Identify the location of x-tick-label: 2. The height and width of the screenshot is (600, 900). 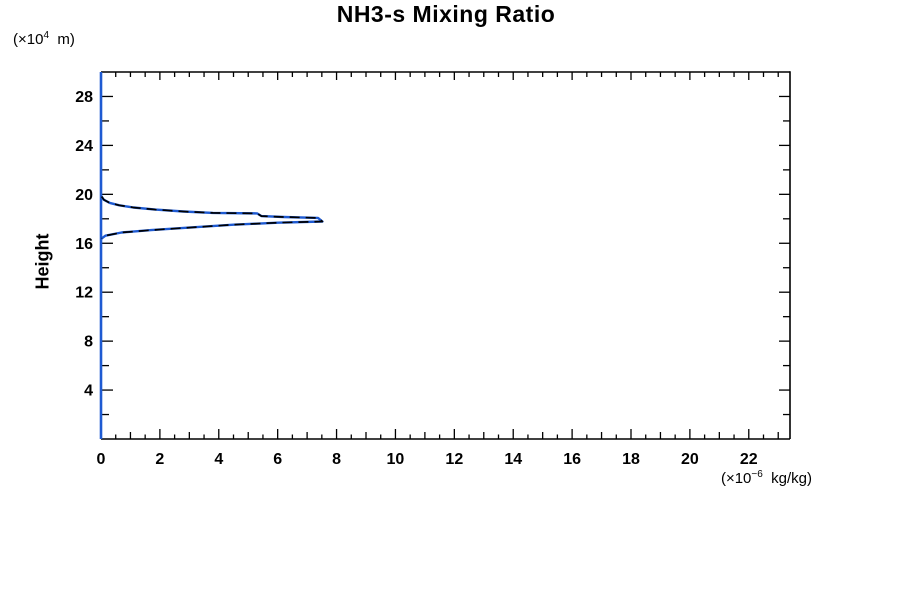
(159, 459).